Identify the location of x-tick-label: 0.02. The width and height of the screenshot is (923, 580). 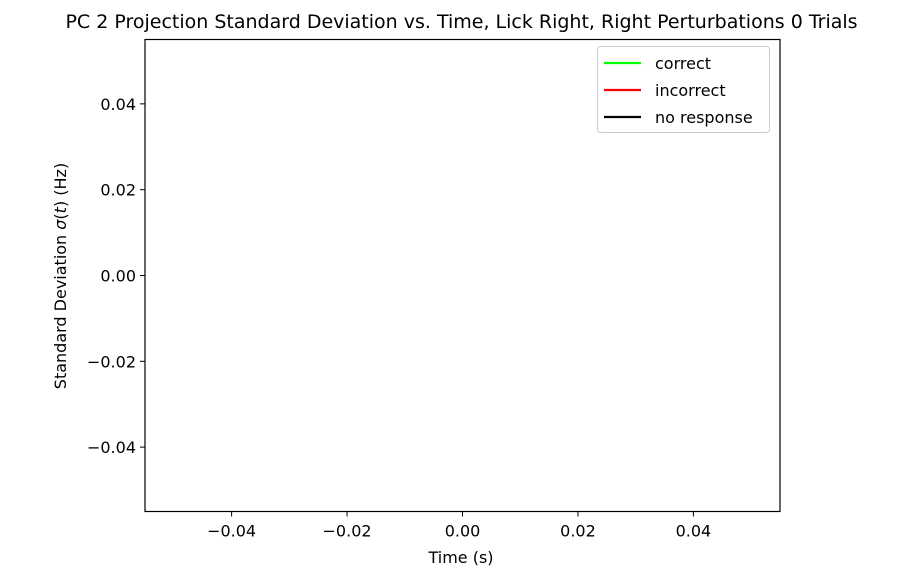
(578, 531).